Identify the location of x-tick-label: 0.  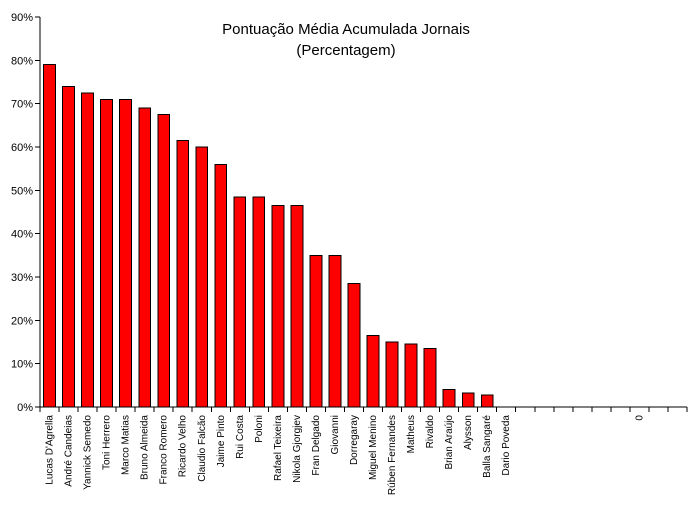
(639, 418).